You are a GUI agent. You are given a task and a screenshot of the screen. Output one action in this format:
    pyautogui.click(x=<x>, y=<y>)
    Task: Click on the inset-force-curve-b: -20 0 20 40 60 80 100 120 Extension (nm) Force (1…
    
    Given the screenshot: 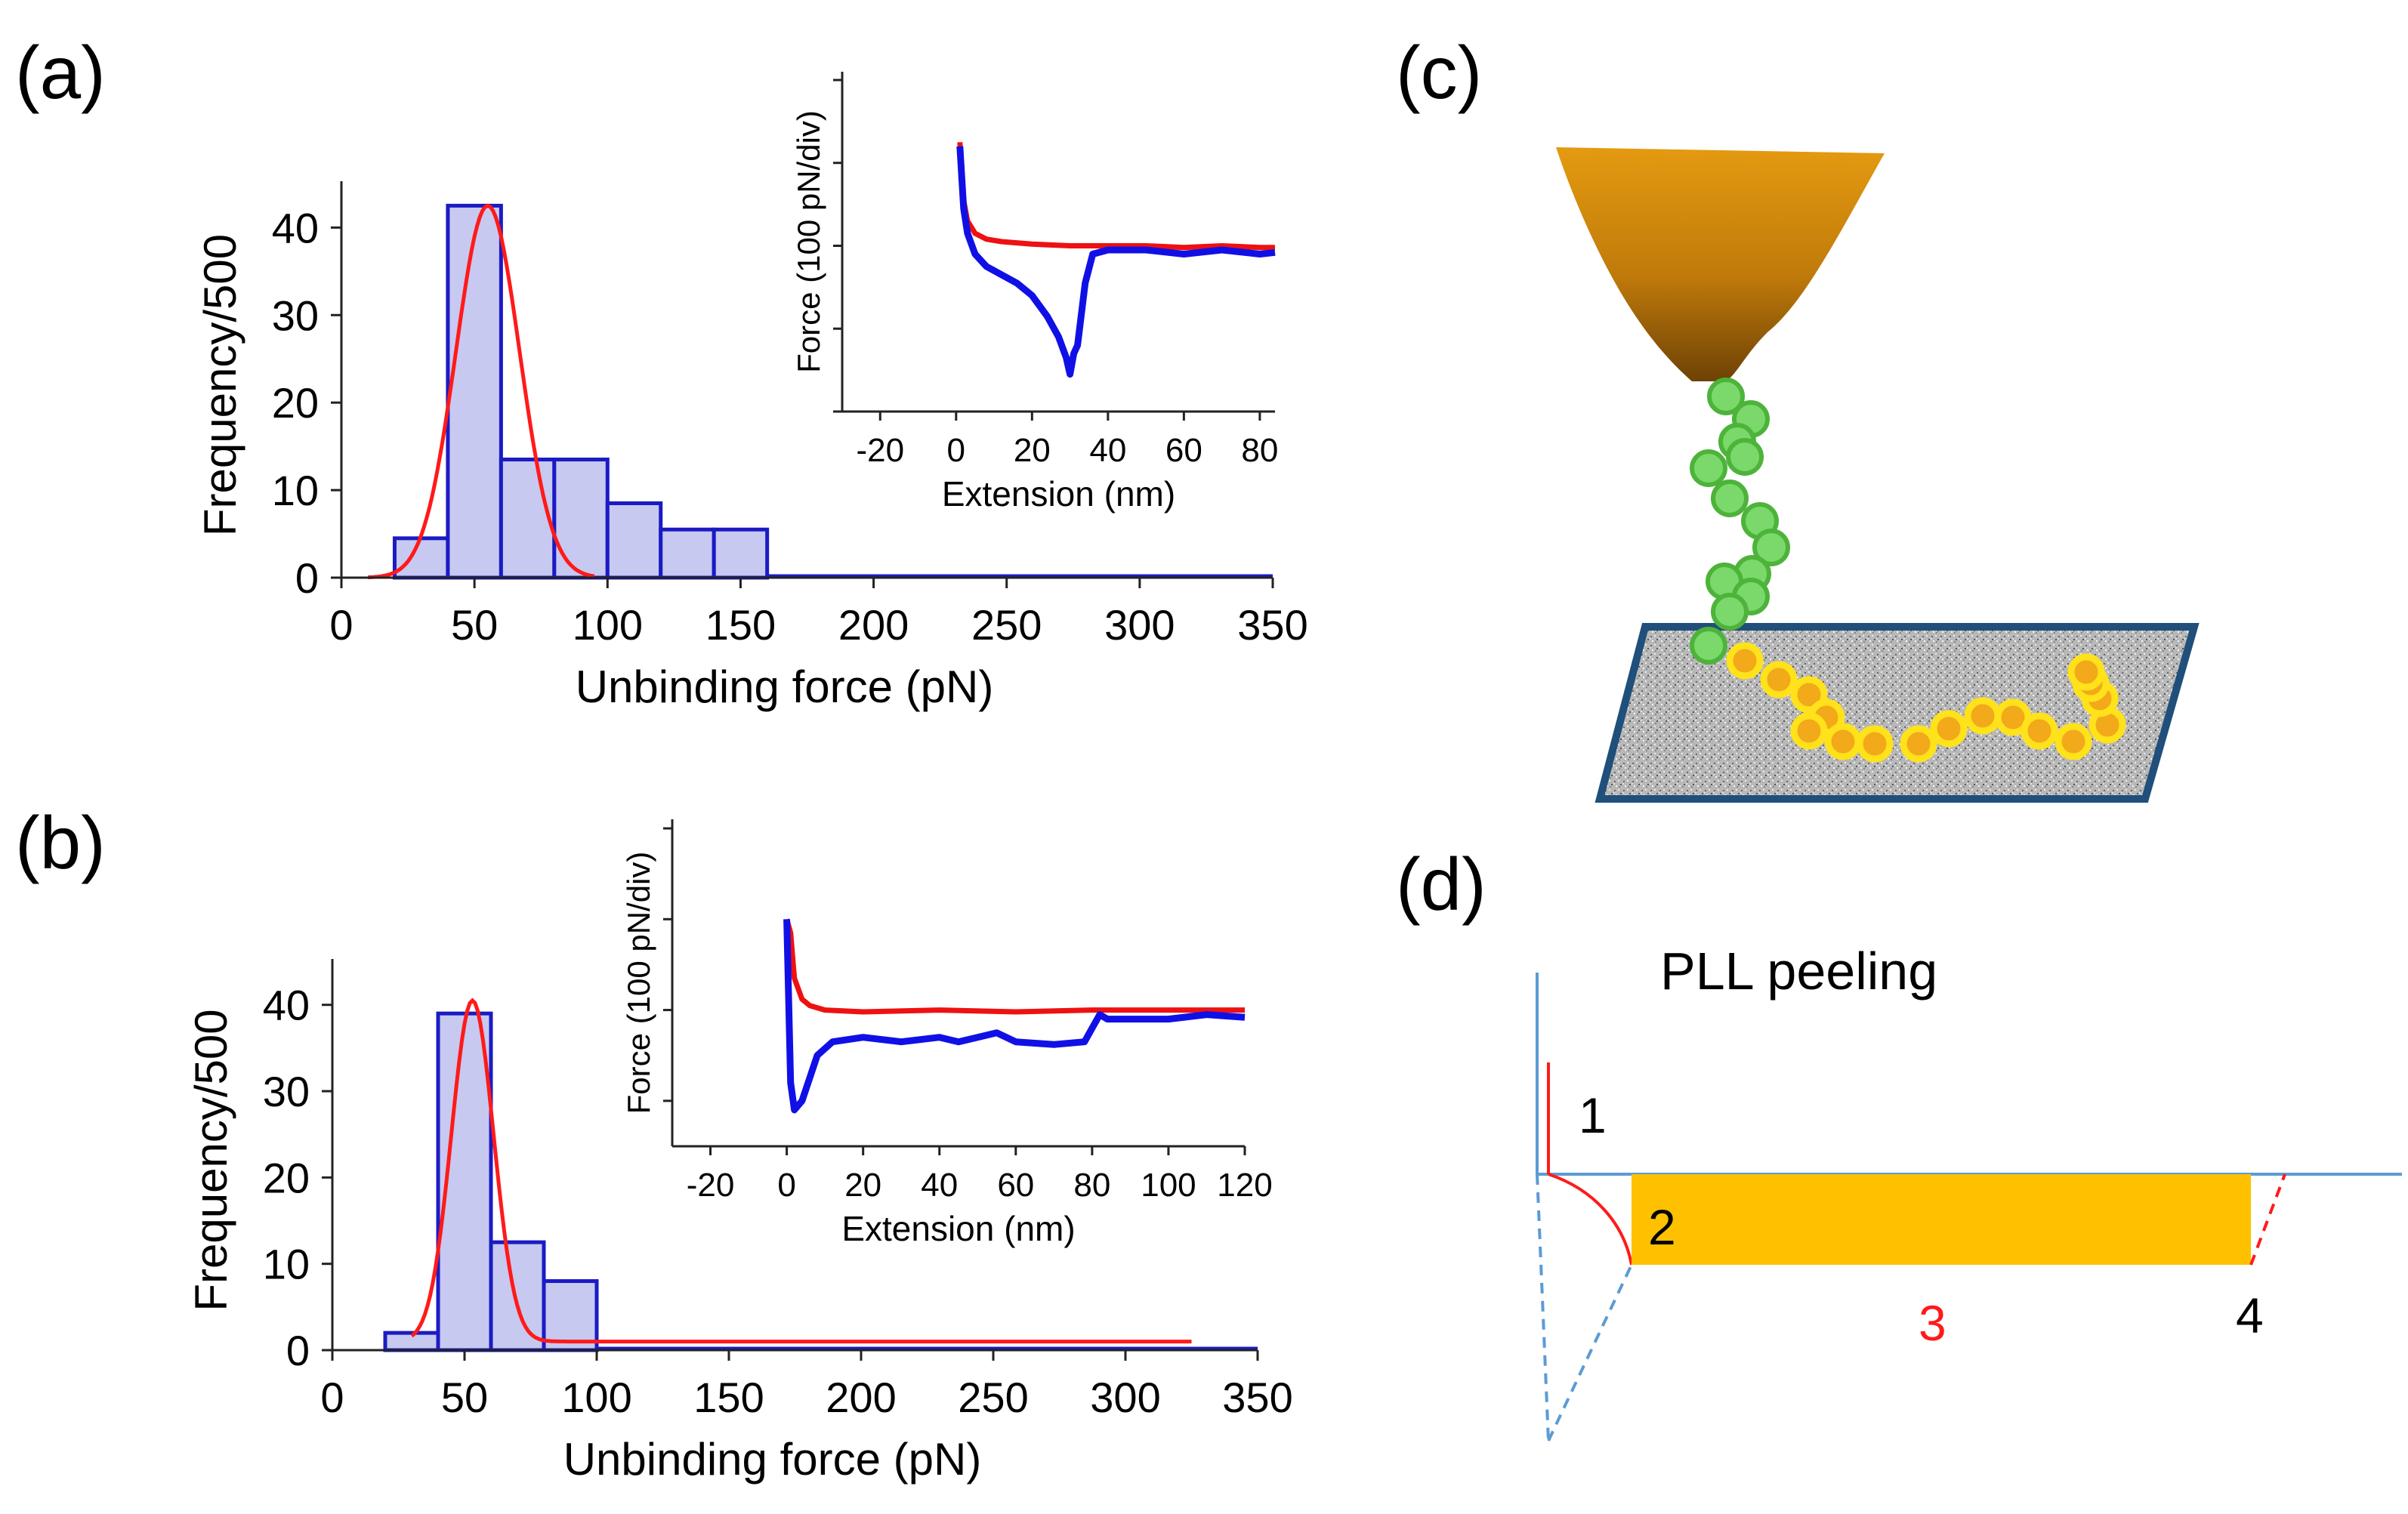 What is the action you would take?
    pyautogui.click(x=947, y=1033)
    